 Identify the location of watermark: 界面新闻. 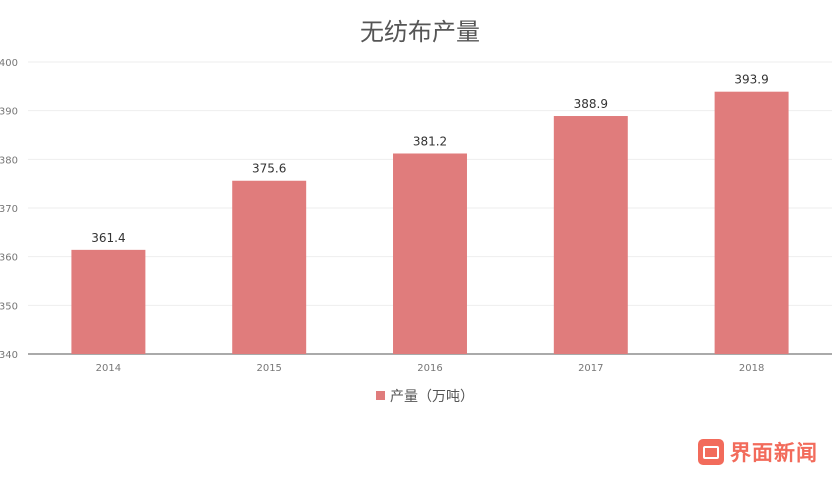
(758, 452).